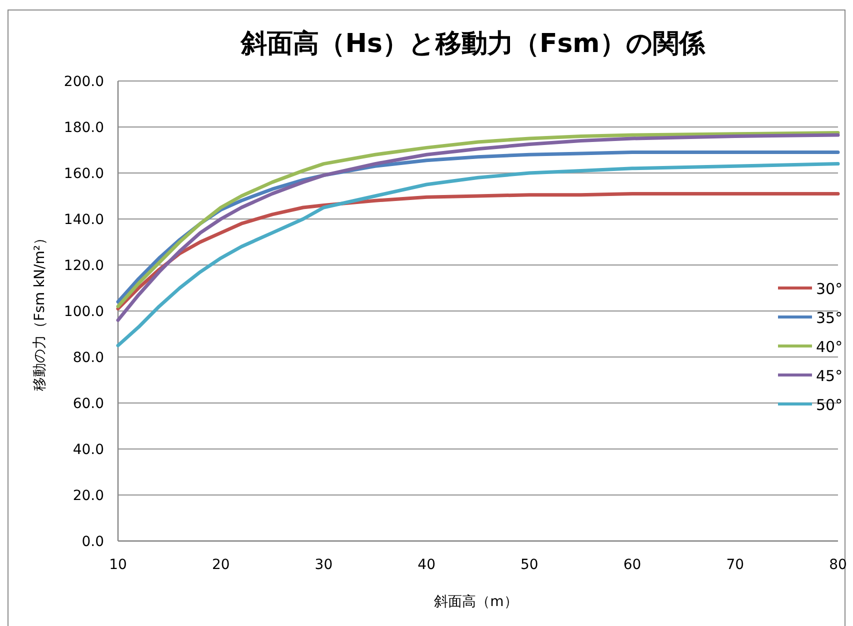  What do you see at coordinates (84, 220) in the screenshot?
I see `y-tick-label: 140.0` at bounding box center [84, 220].